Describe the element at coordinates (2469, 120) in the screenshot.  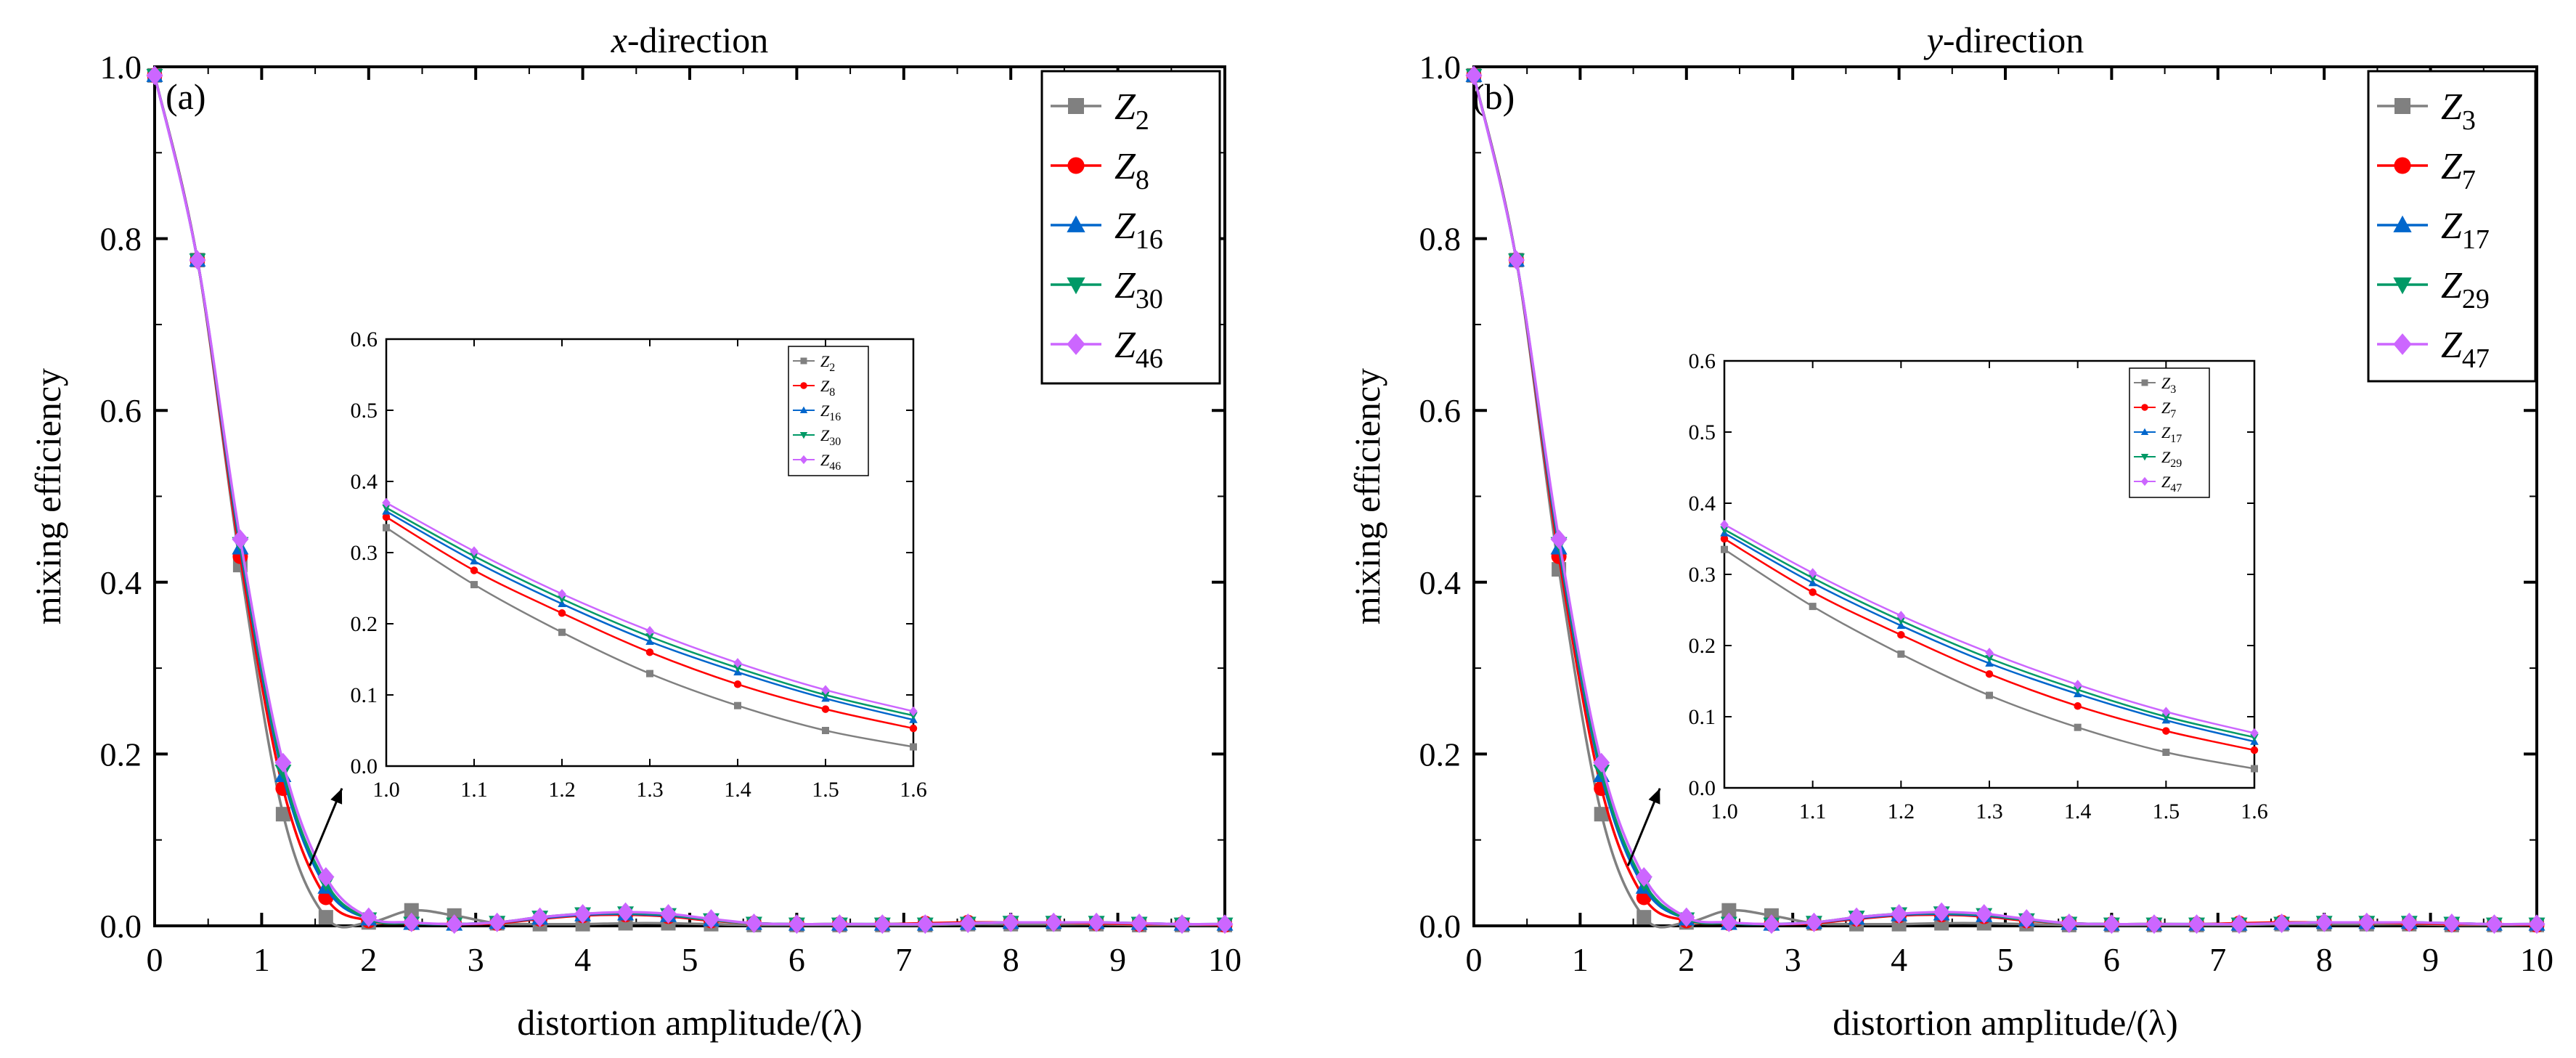
I see `legend-entry-sub: 3` at that location.